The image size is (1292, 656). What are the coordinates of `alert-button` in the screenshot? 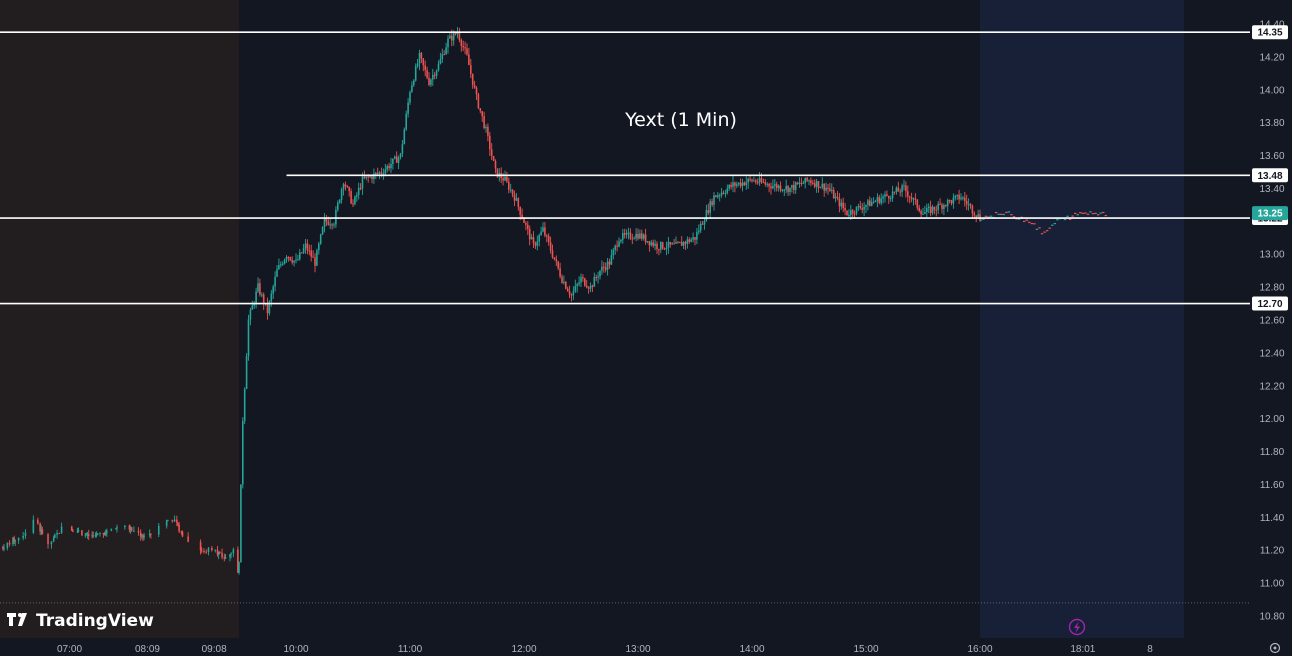 It's located at (1077, 627).